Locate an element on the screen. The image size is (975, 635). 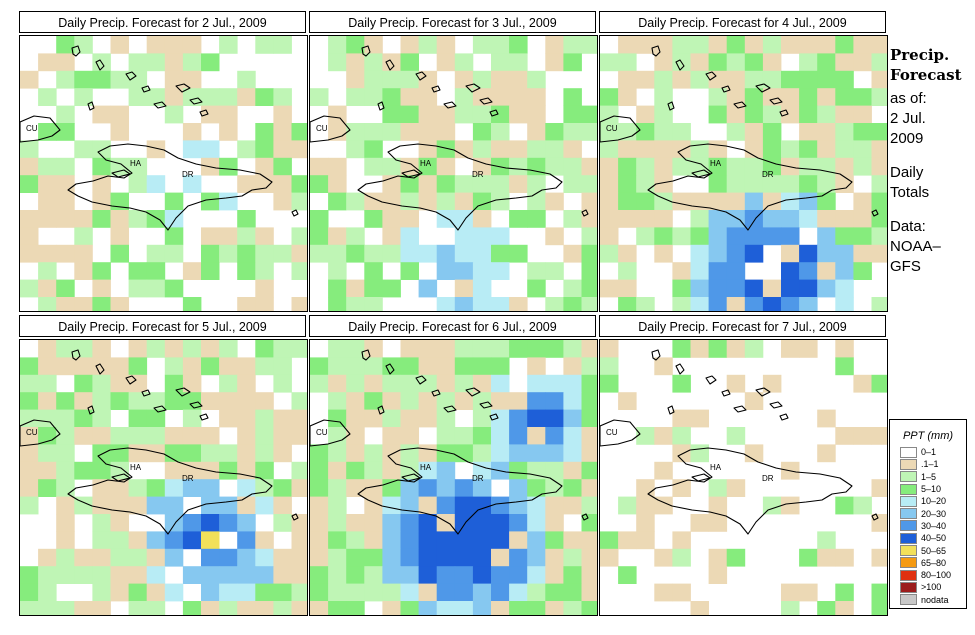
cuba-outline is located at coordinates (40, 433).